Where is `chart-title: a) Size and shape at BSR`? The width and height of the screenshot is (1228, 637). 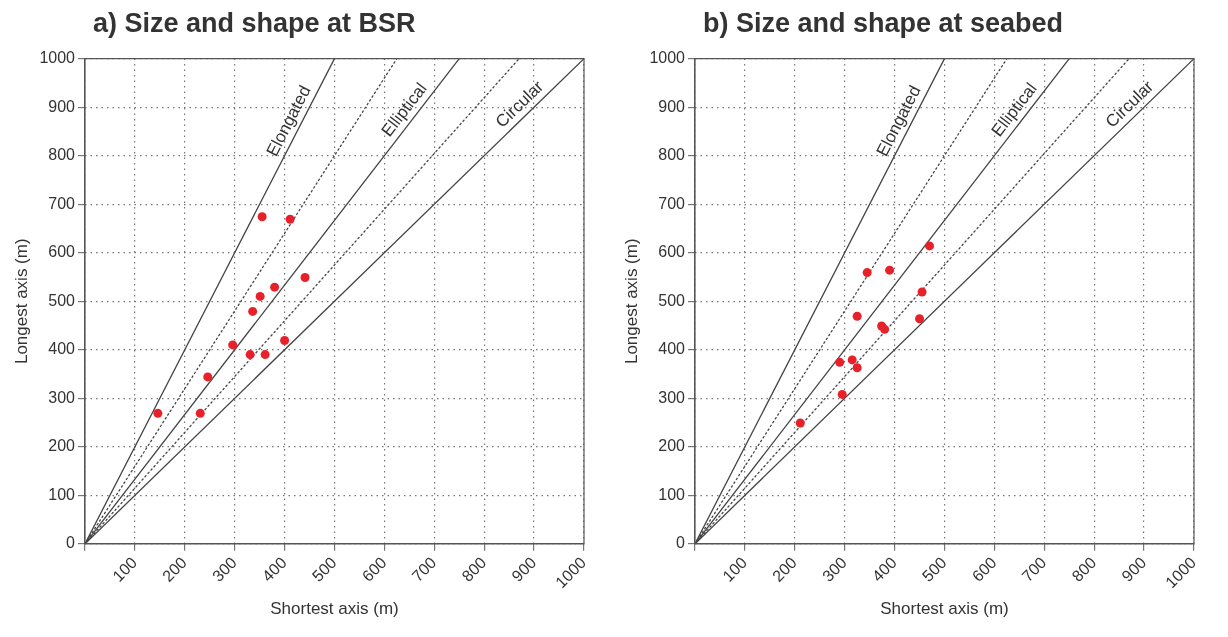
chart-title: a) Size and shape at BSR is located at coordinates (254, 24).